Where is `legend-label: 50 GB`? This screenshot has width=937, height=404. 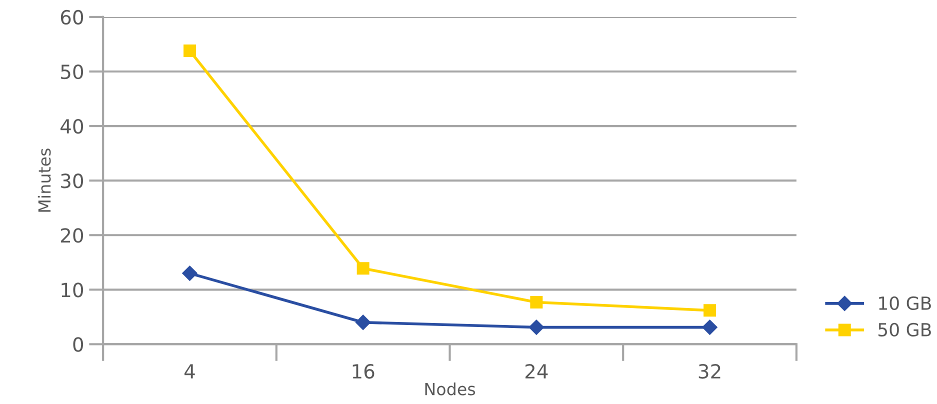
legend-label: 50 GB is located at coordinates (904, 329).